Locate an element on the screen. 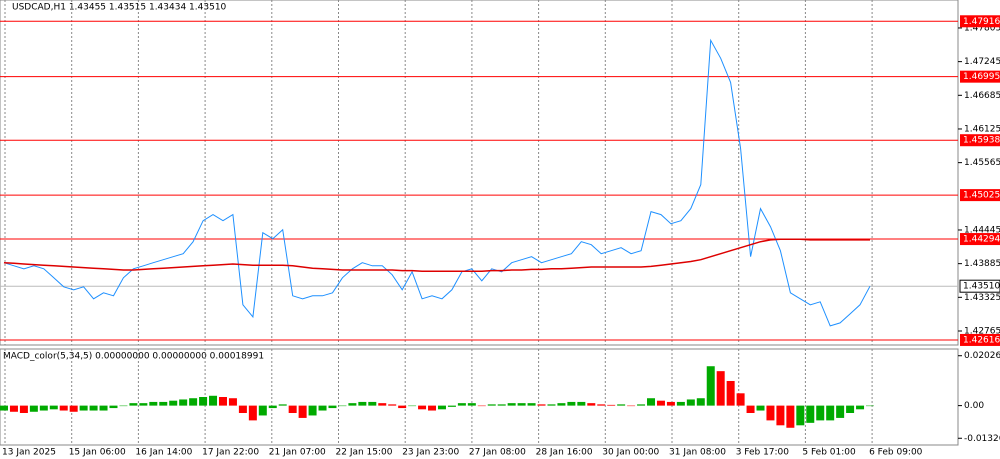 The height and width of the screenshot is (459, 1000). y-tick-label: 0.0202662 is located at coordinates (982, 356).